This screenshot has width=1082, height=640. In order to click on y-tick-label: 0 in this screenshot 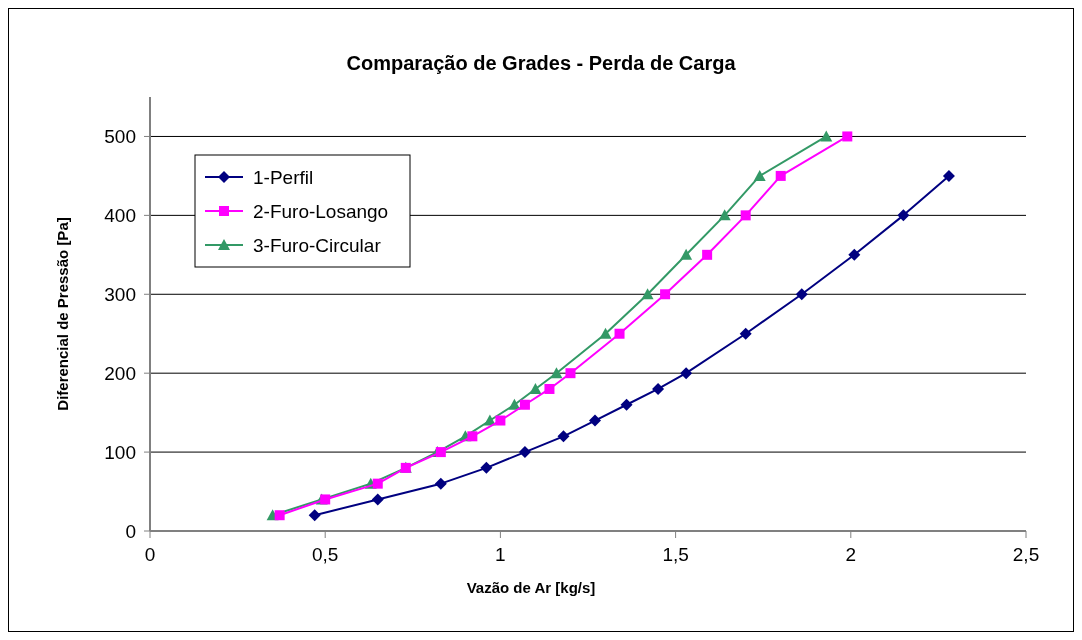, I will do `click(130, 531)`.